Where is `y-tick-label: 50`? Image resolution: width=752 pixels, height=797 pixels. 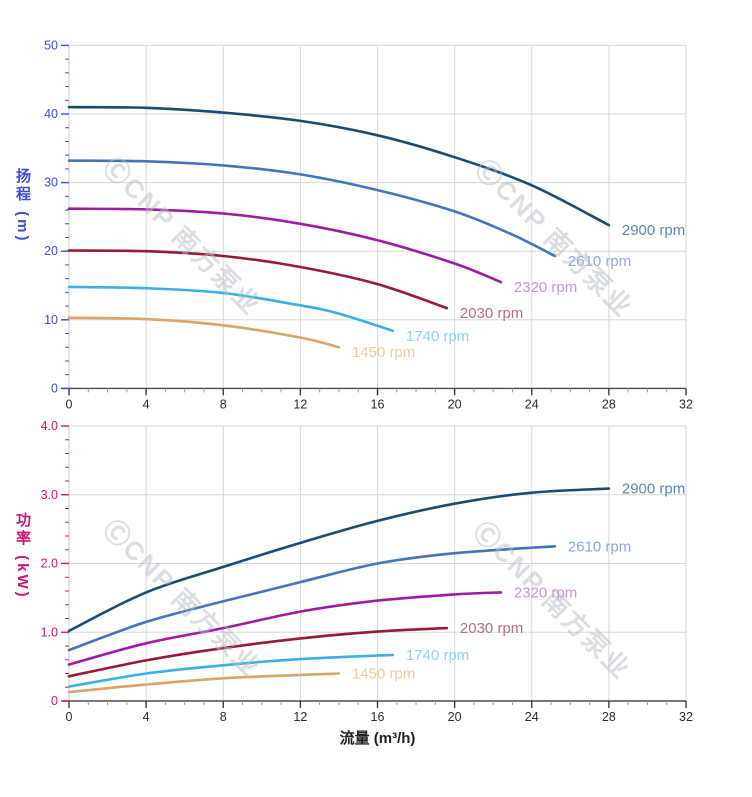 y-tick-label: 50 is located at coordinates (51, 45).